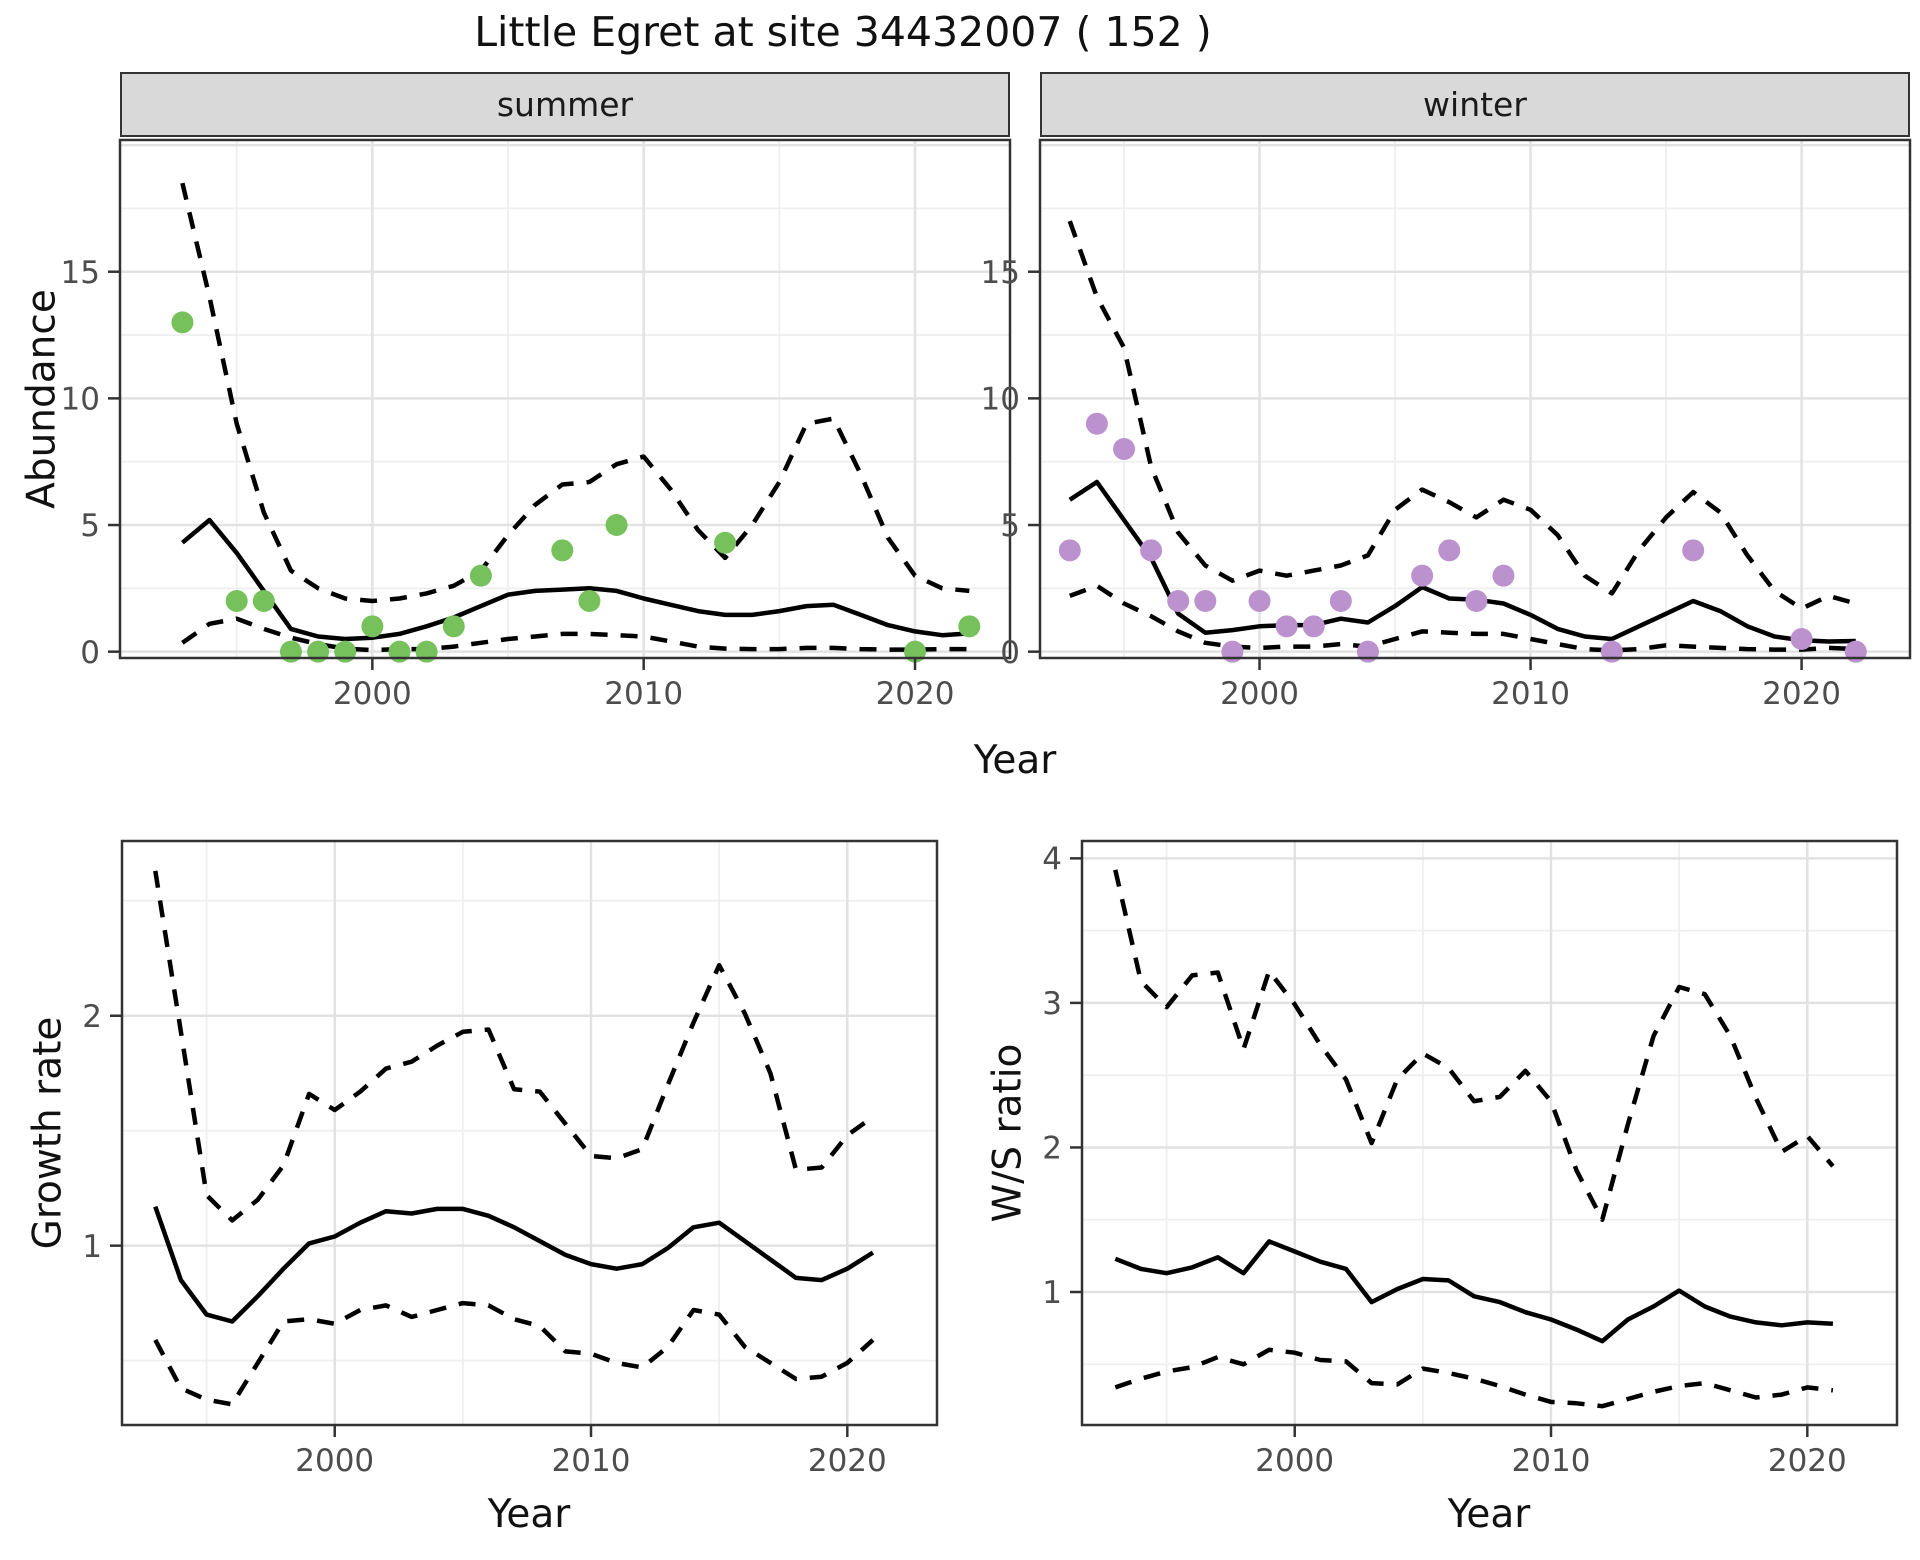  What do you see at coordinates (1015, 760) in the screenshot?
I see `x-axis-title-year-top: Year` at bounding box center [1015, 760].